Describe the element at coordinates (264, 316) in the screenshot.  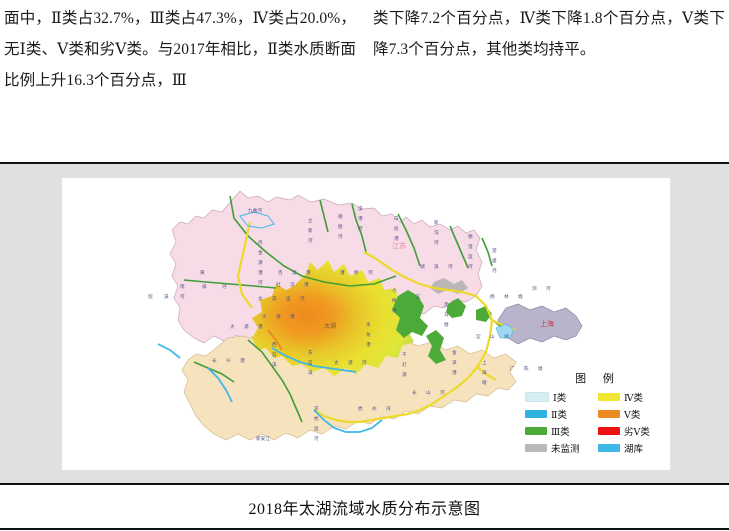
I see `svg-text: 大` at that location.